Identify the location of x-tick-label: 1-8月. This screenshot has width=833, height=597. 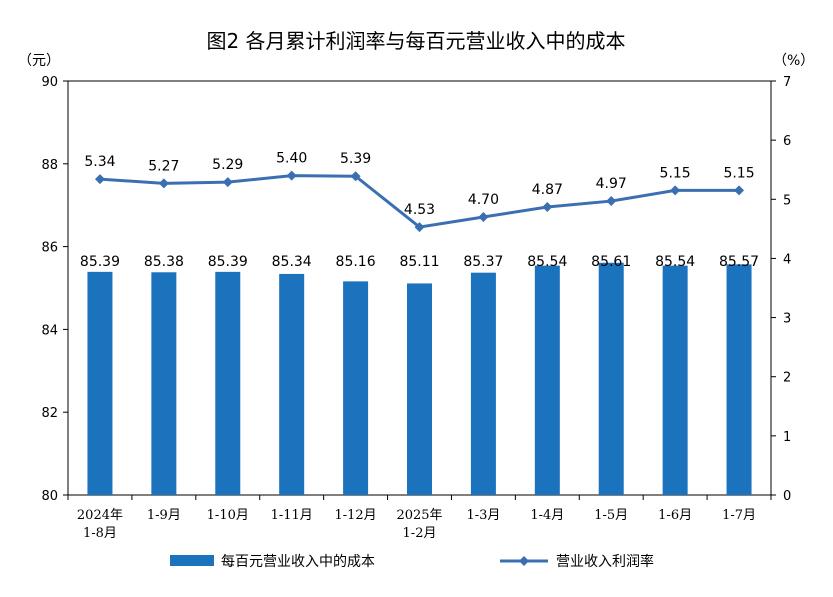
(100, 533).